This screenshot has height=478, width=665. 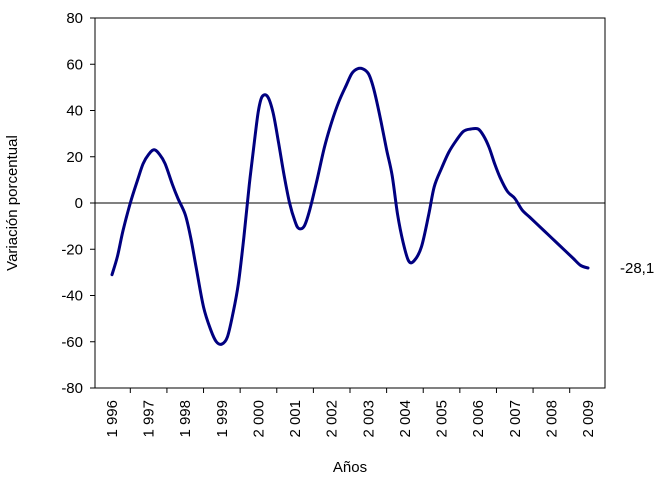 What do you see at coordinates (350, 467) in the screenshot?
I see `x-axis-label: Años` at bounding box center [350, 467].